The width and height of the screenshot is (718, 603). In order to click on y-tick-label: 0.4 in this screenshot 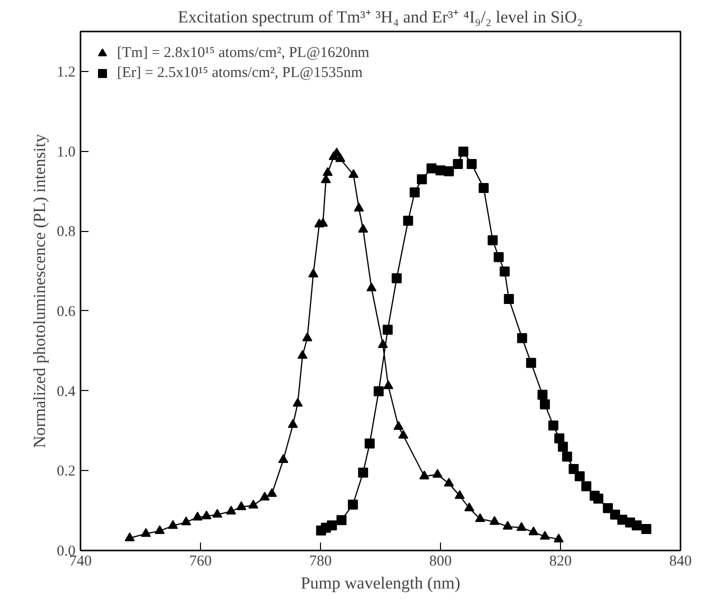, I will do `click(66, 392)`.